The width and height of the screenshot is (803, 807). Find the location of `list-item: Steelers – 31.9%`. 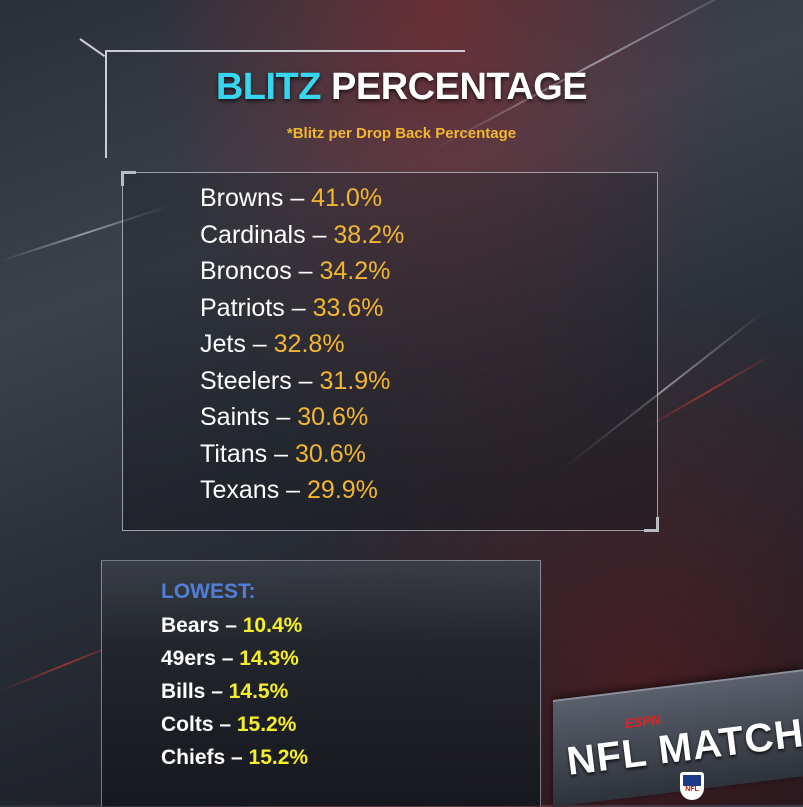

list-item: Steelers – 31.9% is located at coordinates (302, 381).